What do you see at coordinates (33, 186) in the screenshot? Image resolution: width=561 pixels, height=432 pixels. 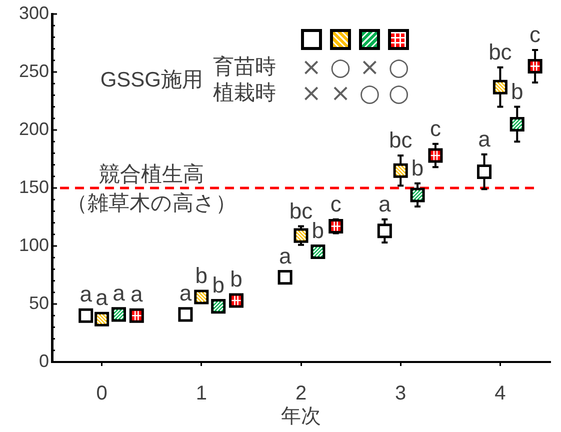 I see `y-tick-label: 150` at bounding box center [33, 186].